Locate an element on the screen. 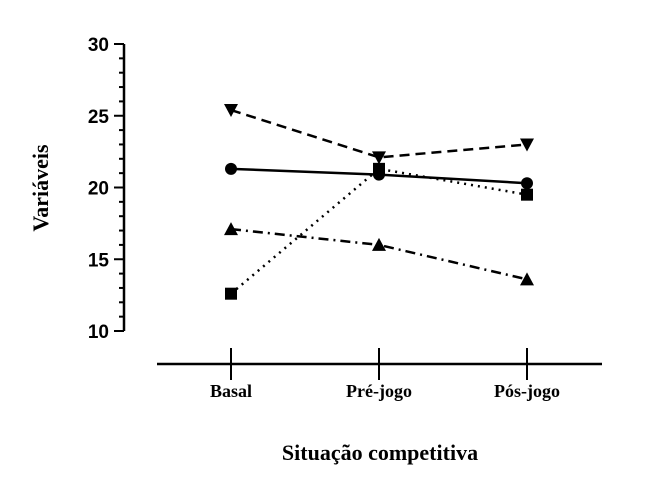 This screenshot has width=650, height=491. x-tick-label: Basal is located at coordinates (231, 391).